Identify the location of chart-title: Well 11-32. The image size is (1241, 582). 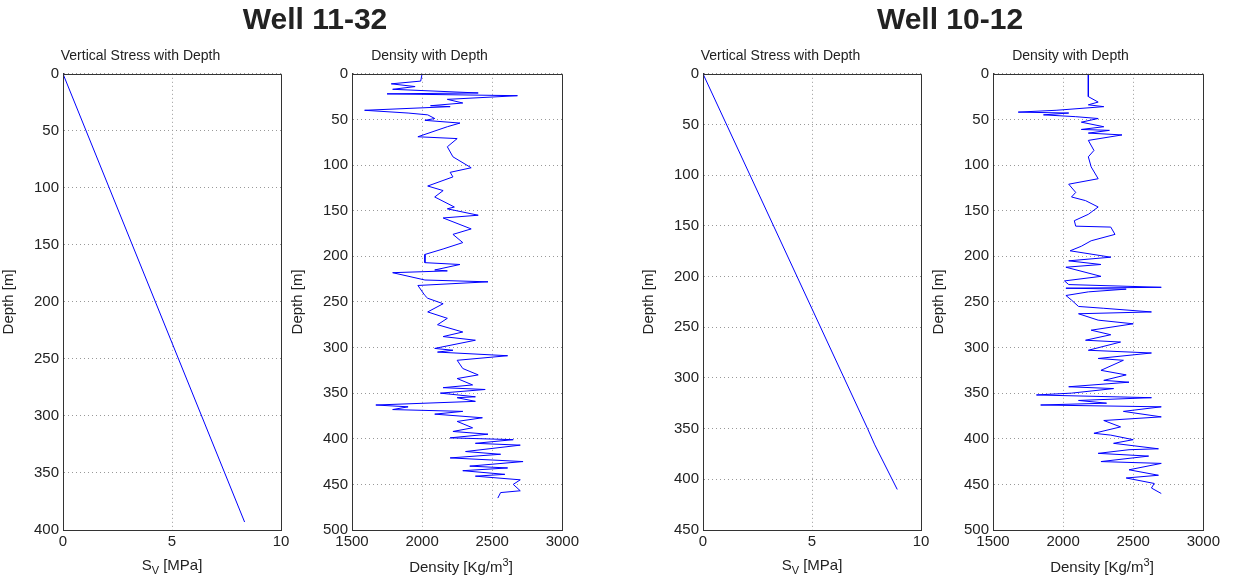
(315, 19).